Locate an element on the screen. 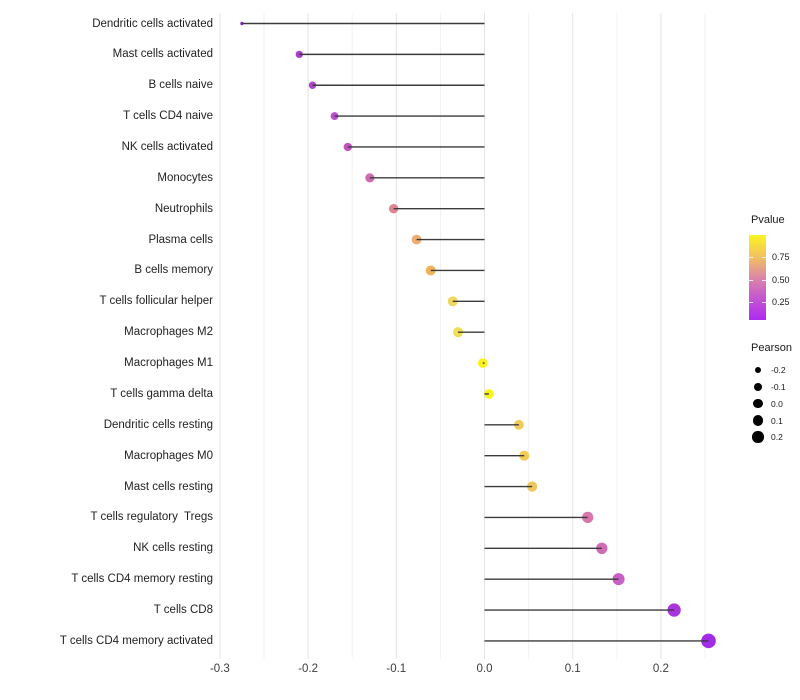 Image resolution: width=800 pixels, height=700 pixels. y-axis-label: T cells regulatory Tregs is located at coordinates (151, 517).